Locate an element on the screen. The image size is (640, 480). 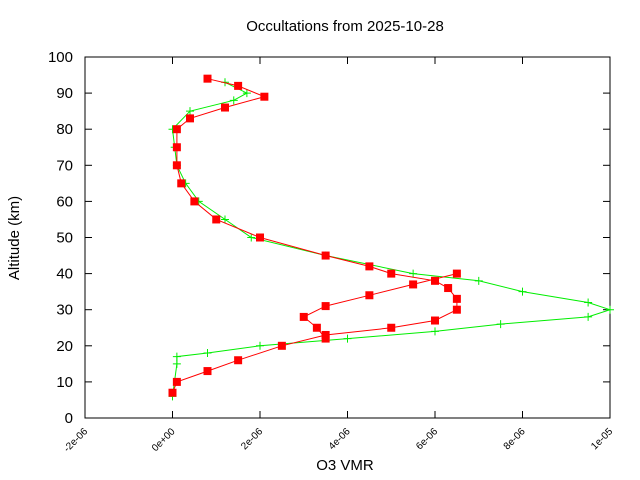
y-tick-label: 50 is located at coordinates (64, 238).